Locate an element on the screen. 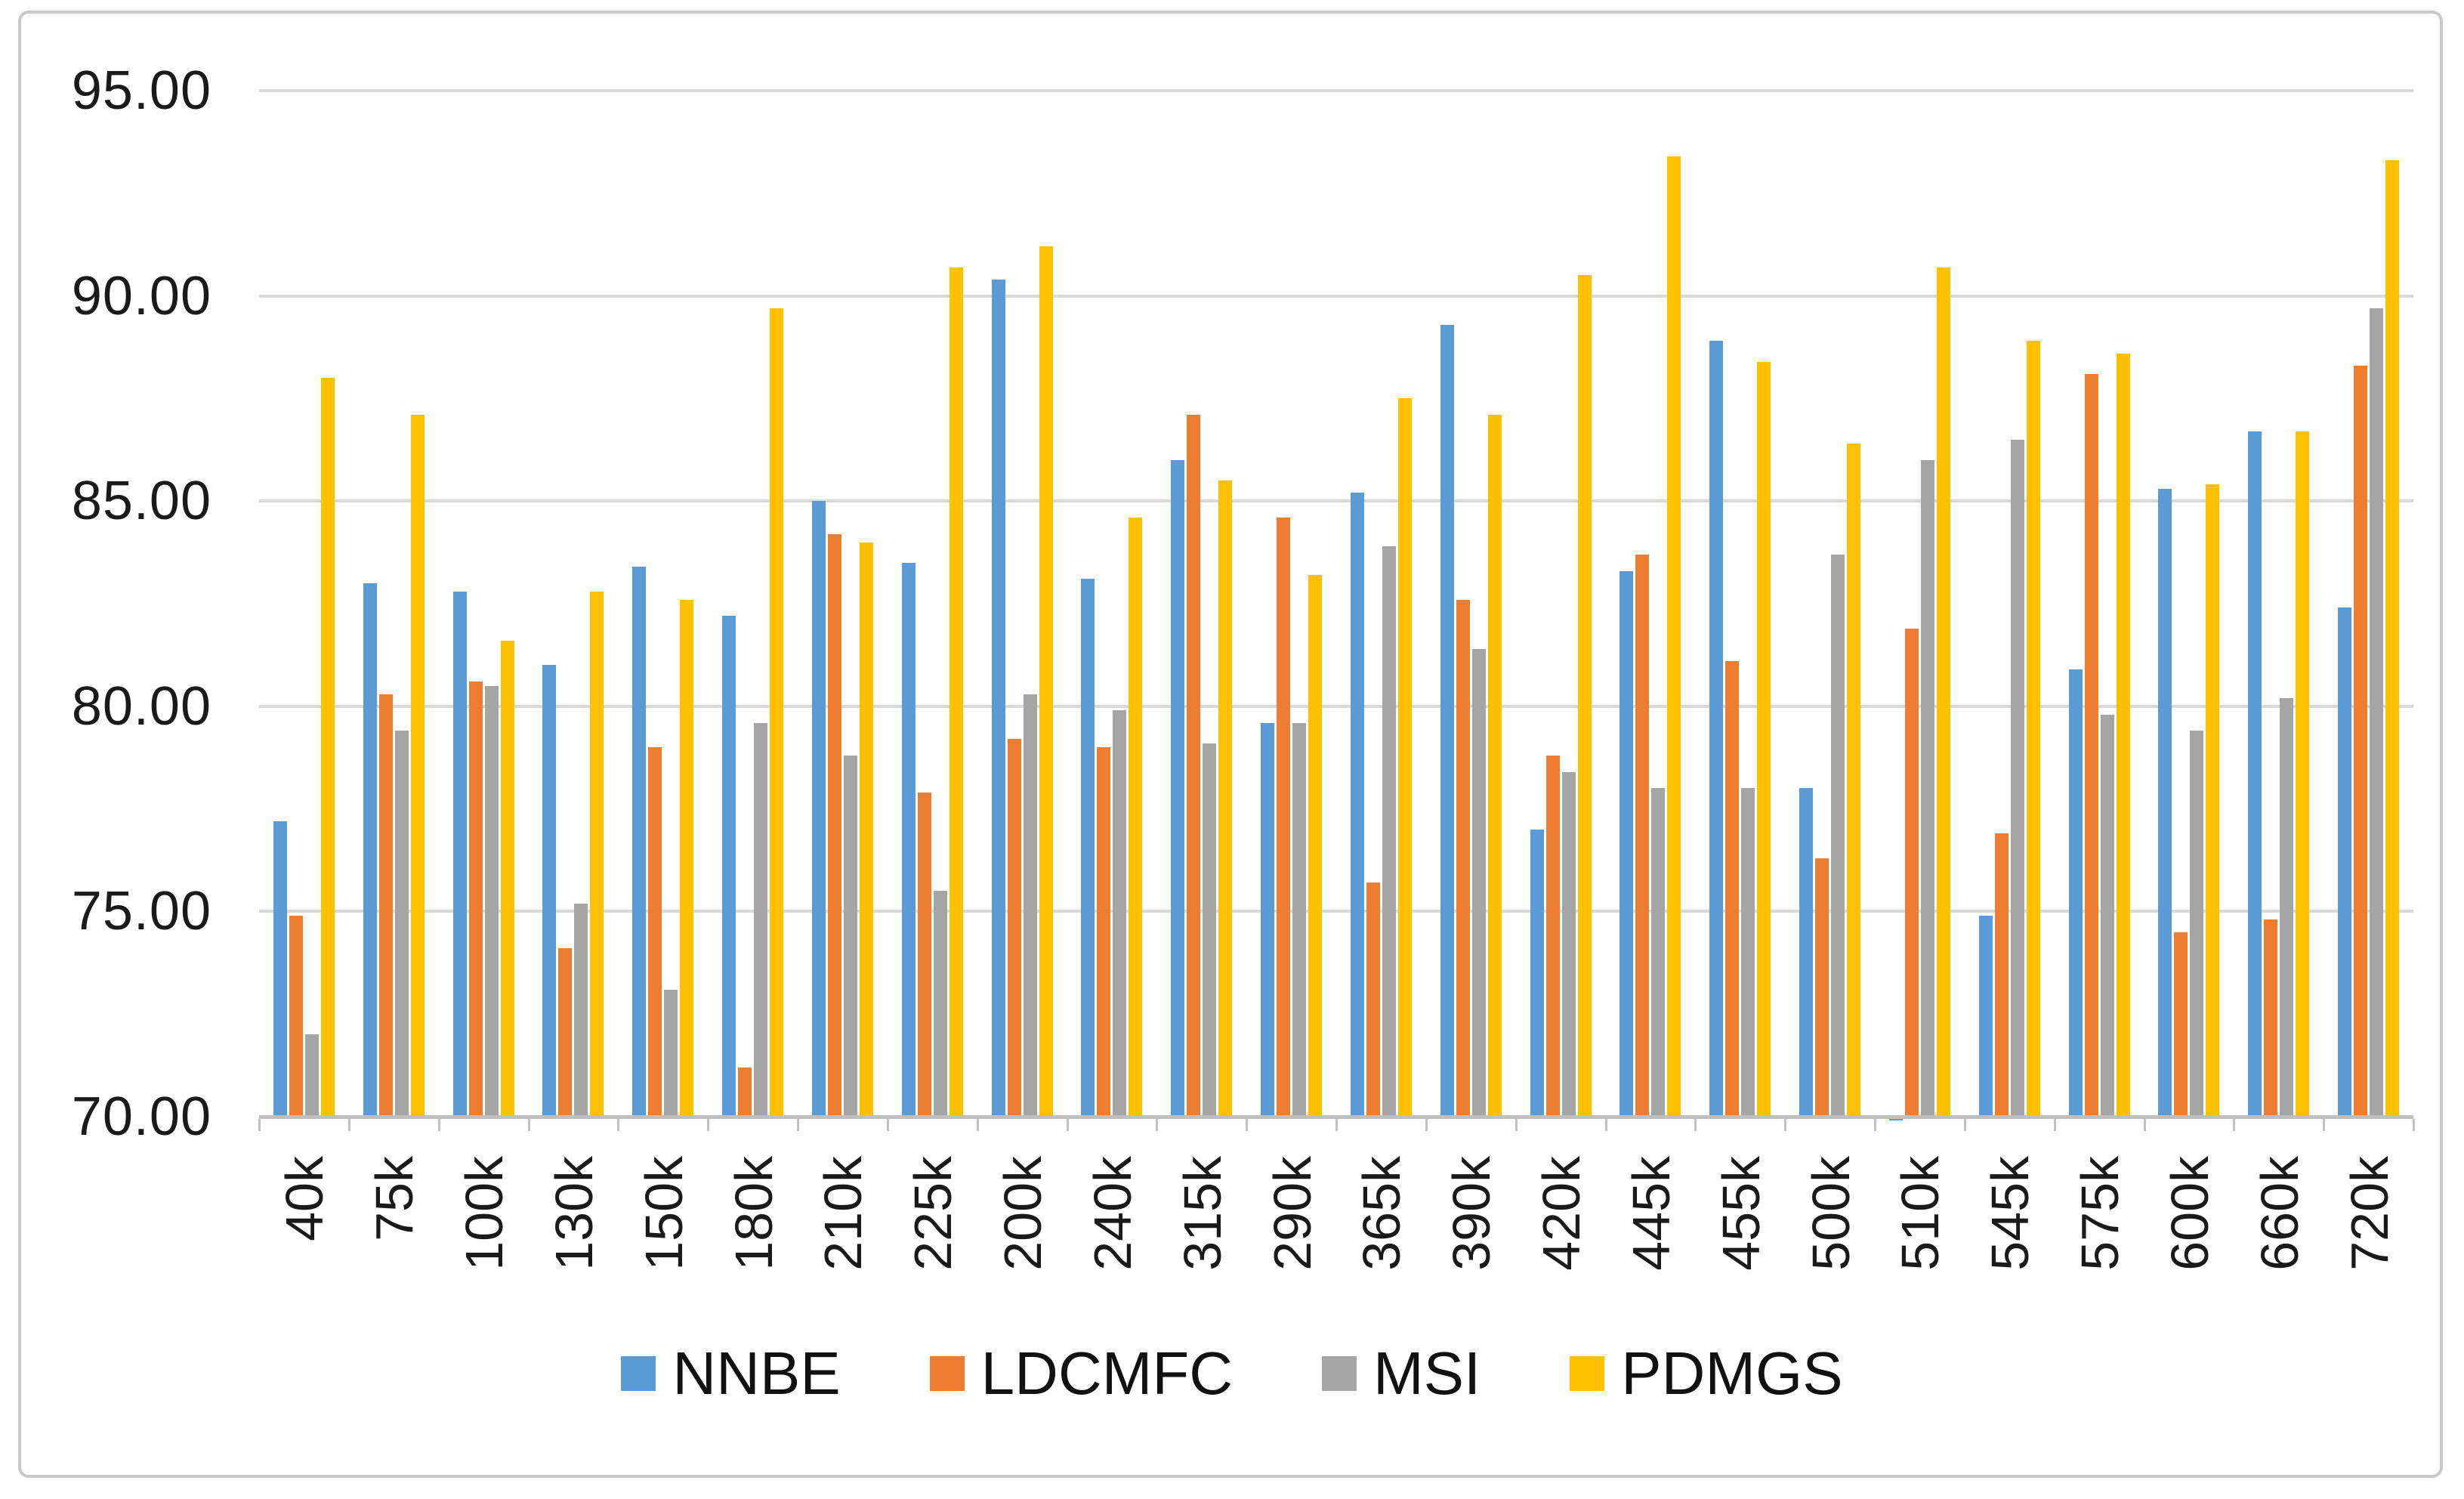 This screenshot has height=1499, width=2464. legend-swatch-msi is located at coordinates (1340, 1373).